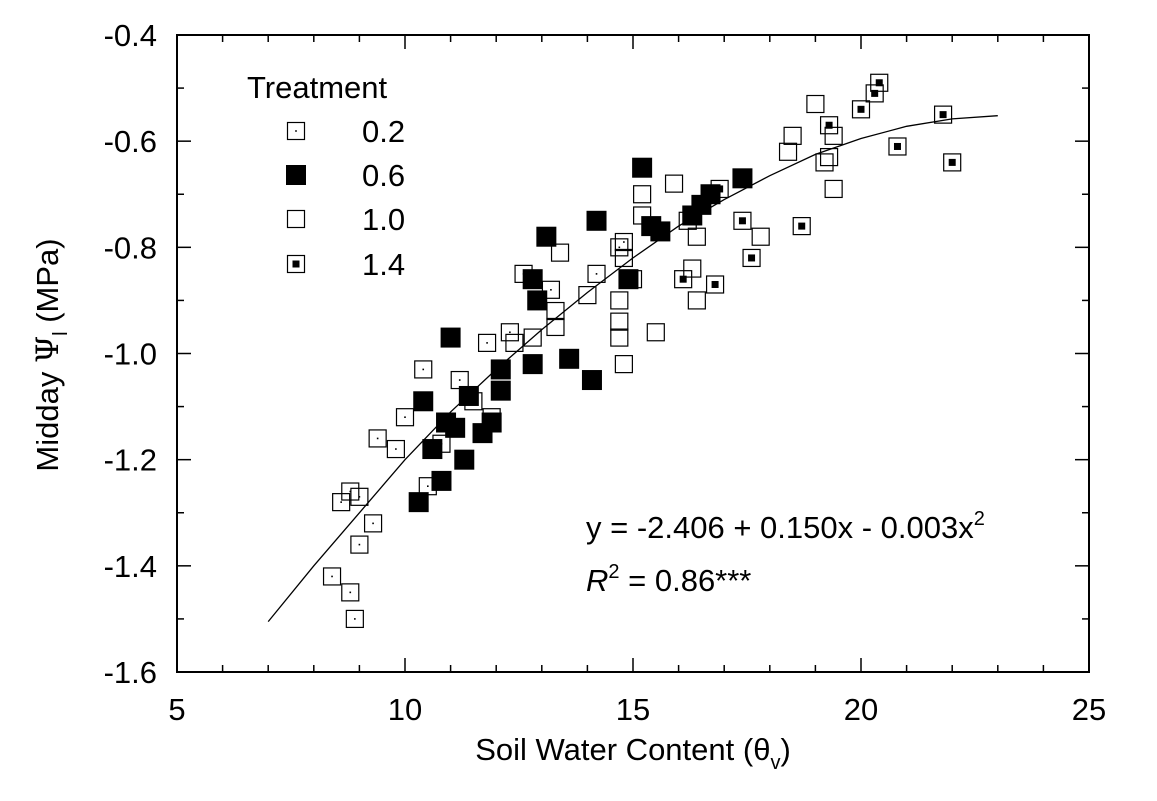 Image resolution: width=1157 pixels, height=801 pixels. I want to click on y-tick-label: -1.0, so click(130, 354).